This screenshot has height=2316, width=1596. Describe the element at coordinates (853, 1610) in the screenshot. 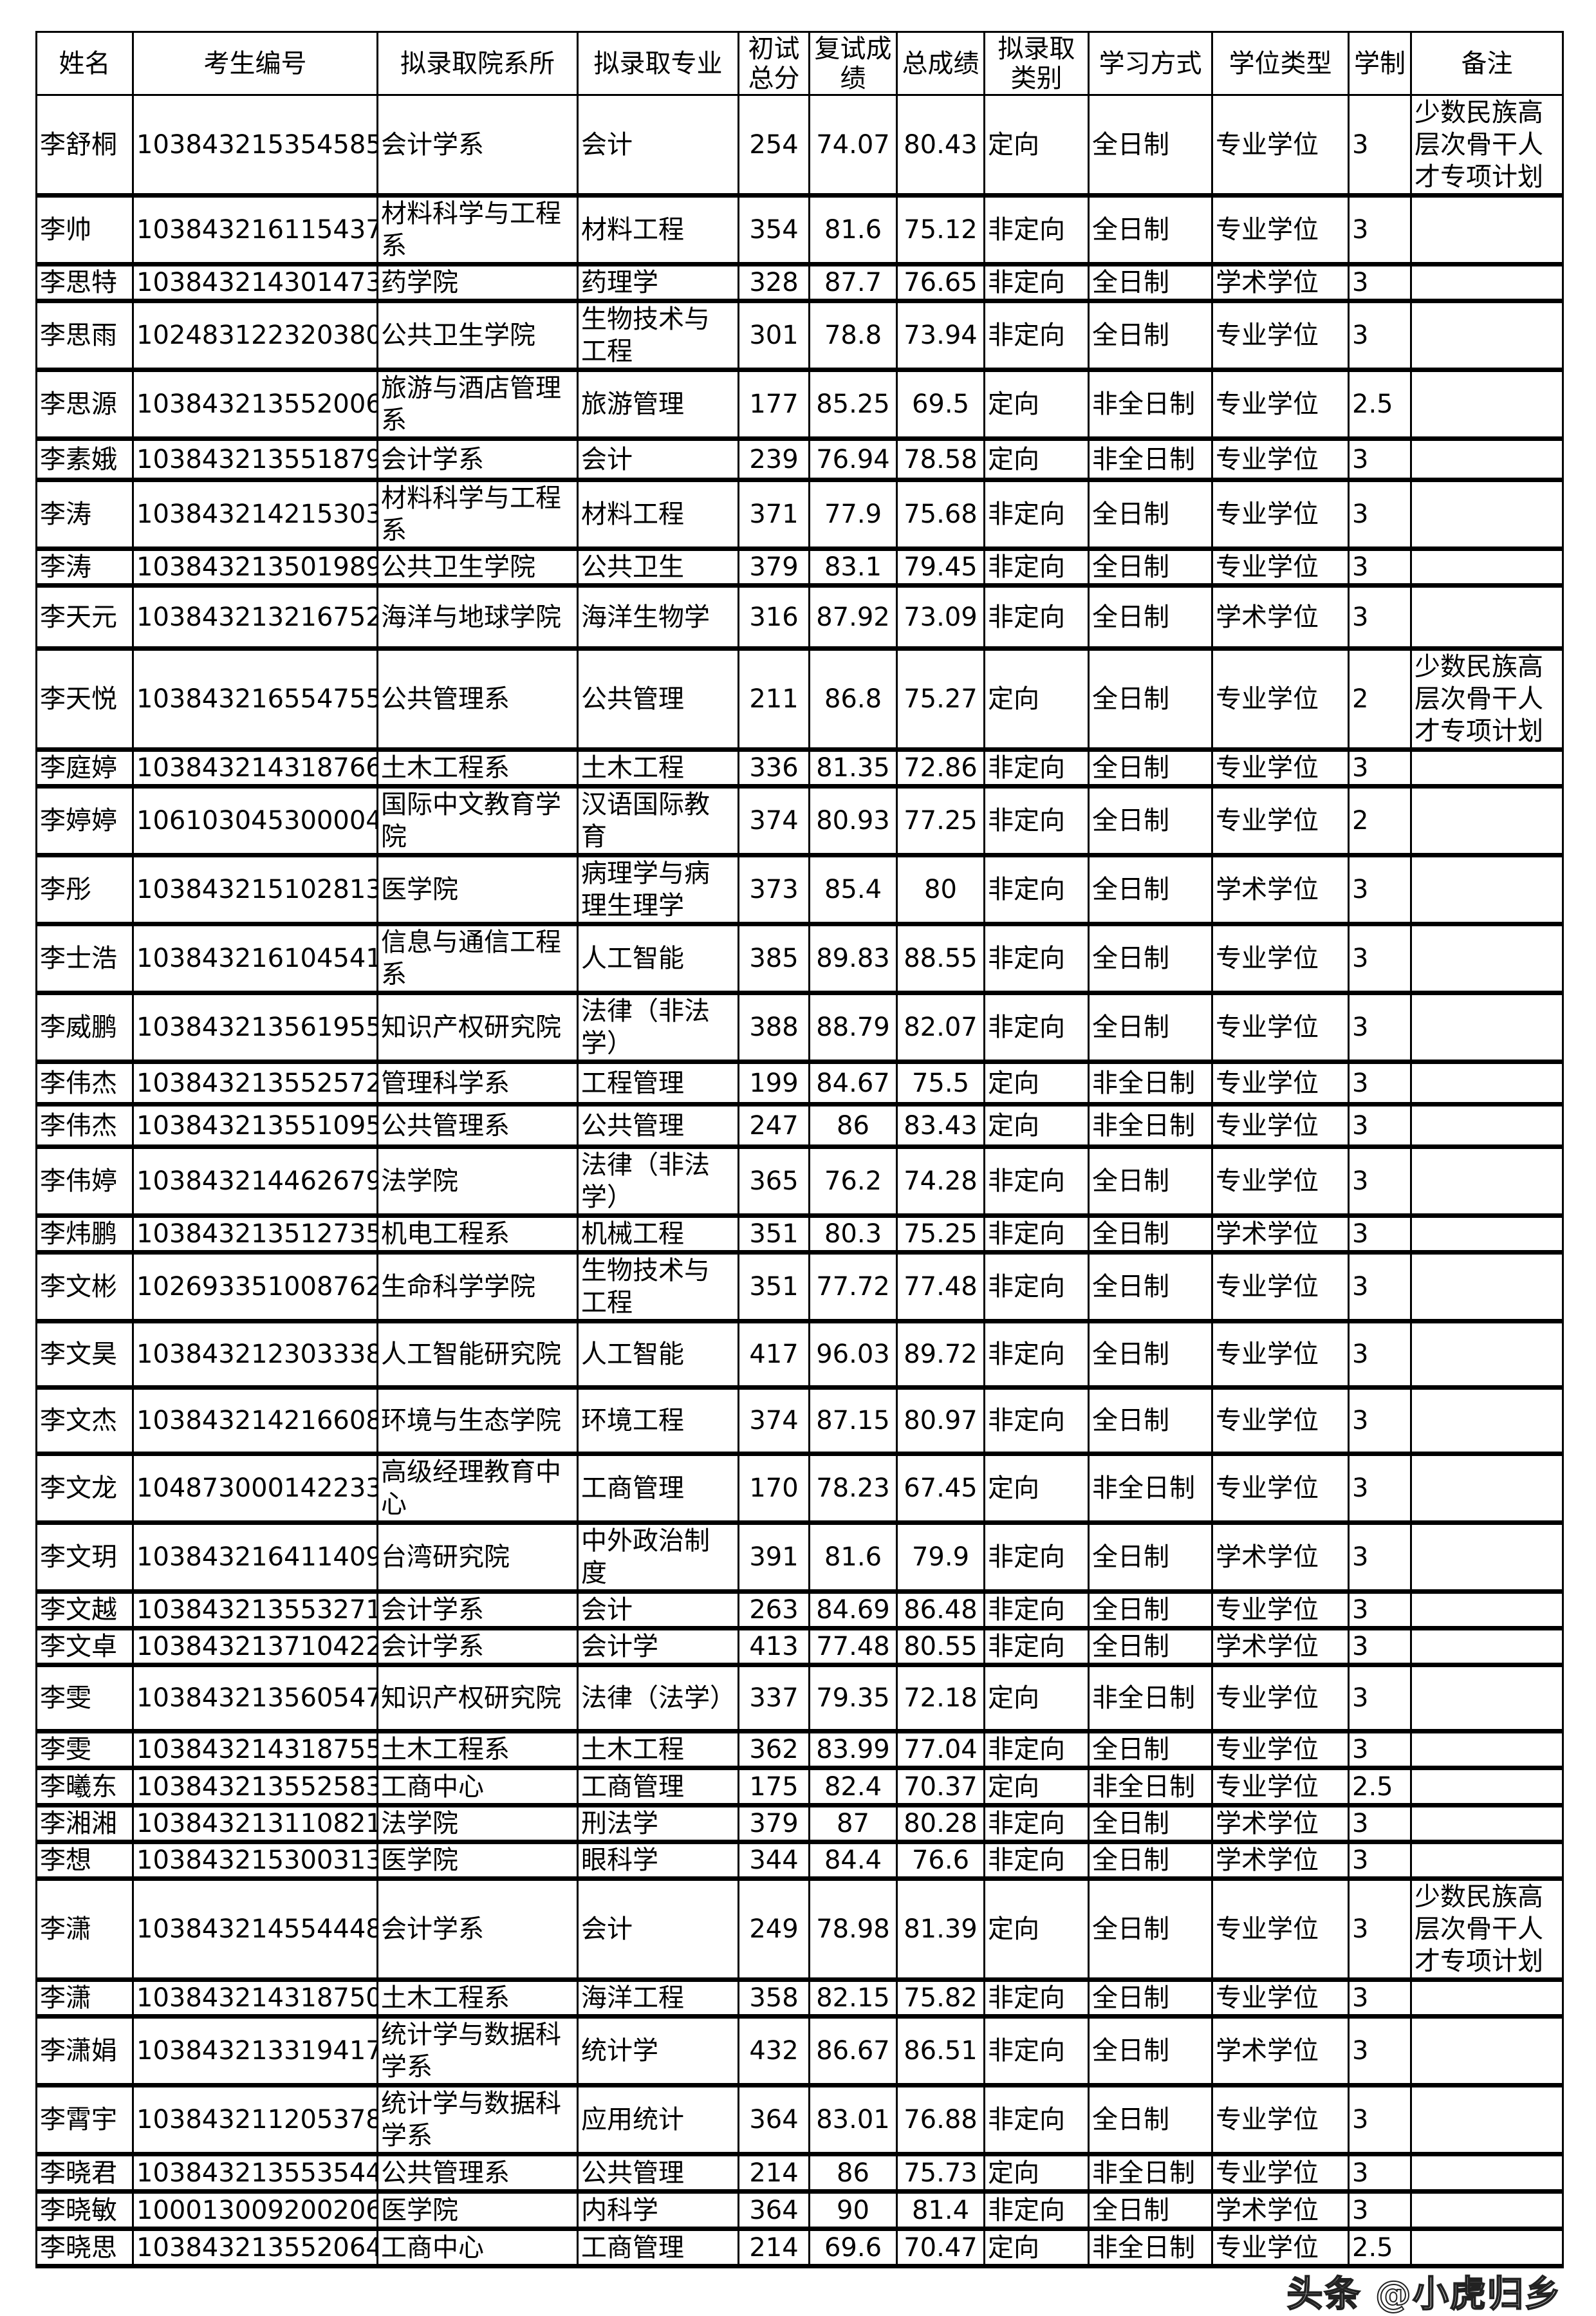

I see `cell-retest-score: 84.69` at that location.